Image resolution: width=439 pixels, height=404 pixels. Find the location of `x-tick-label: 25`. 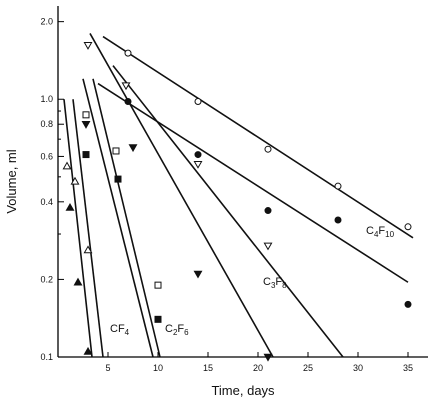

x-tick-label: 25 is located at coordinates (308, 368).